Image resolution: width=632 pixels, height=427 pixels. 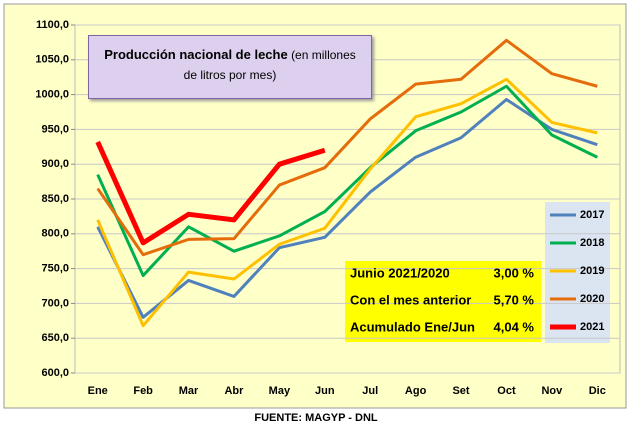 I want to click on annotation-value: 3,00 %, so click(x=514, y=272).